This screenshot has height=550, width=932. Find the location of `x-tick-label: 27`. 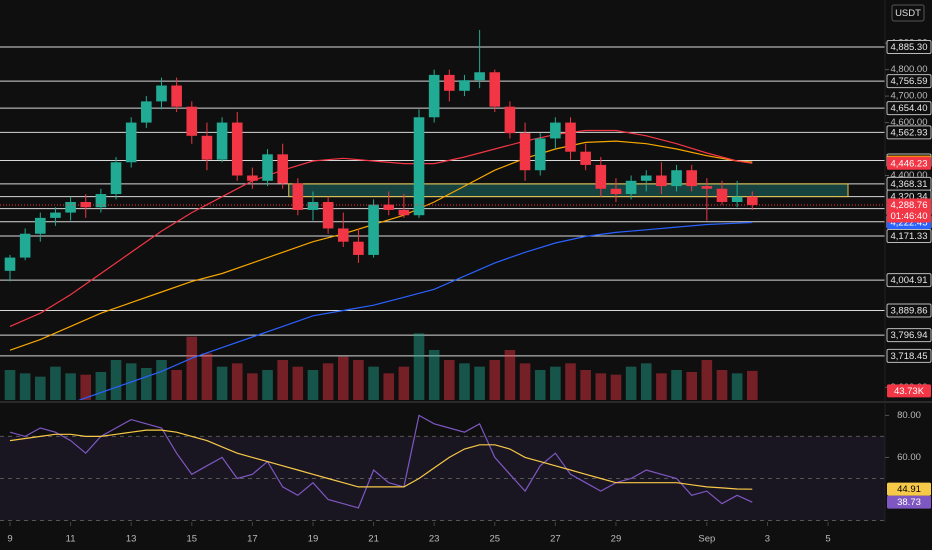

x-tick-label: 27 is located at coordinates (555, 539).